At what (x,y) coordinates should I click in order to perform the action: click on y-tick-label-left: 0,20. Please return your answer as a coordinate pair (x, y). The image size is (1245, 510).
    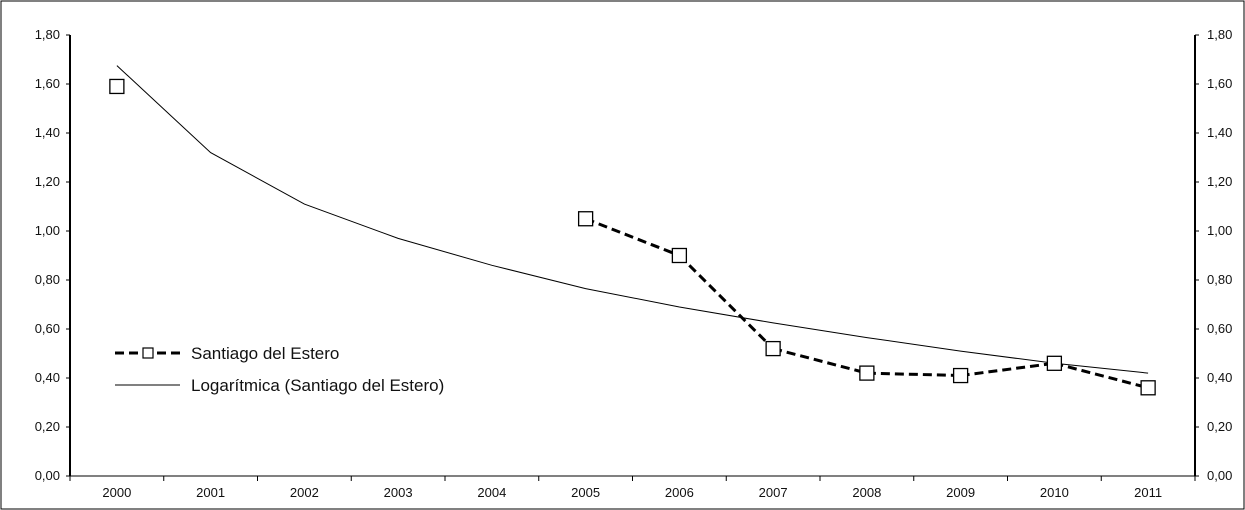
    Looking at the image, I should click on (47, 426).